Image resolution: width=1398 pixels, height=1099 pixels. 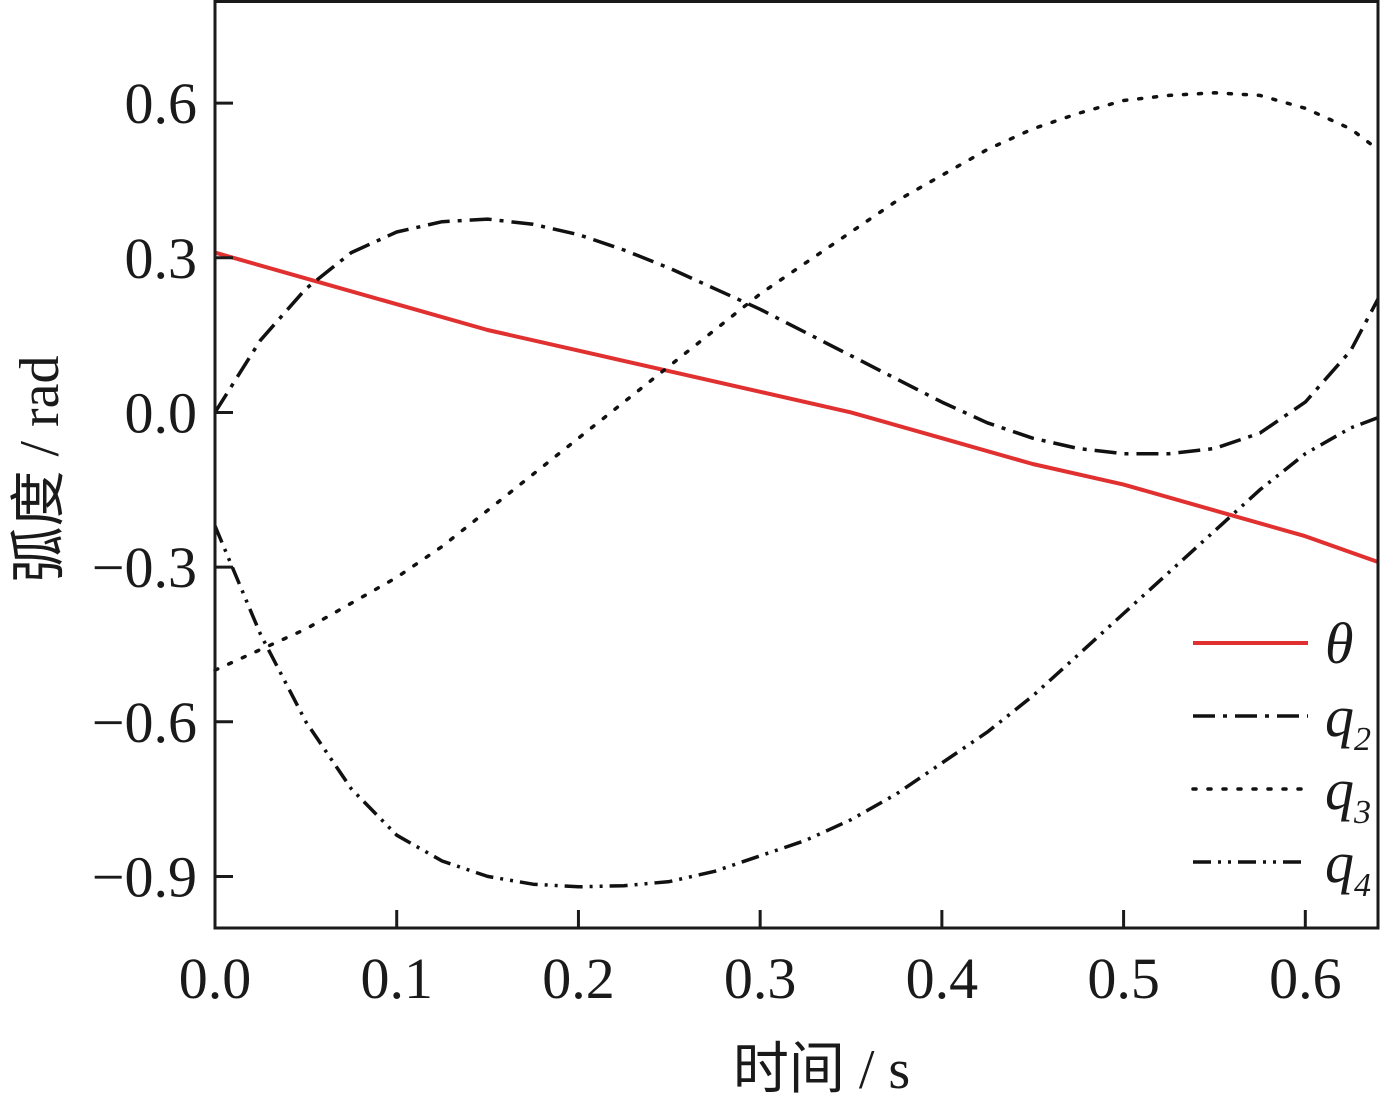 I want to click on y-tick-label: 0.6, so click(x=161, y=103).